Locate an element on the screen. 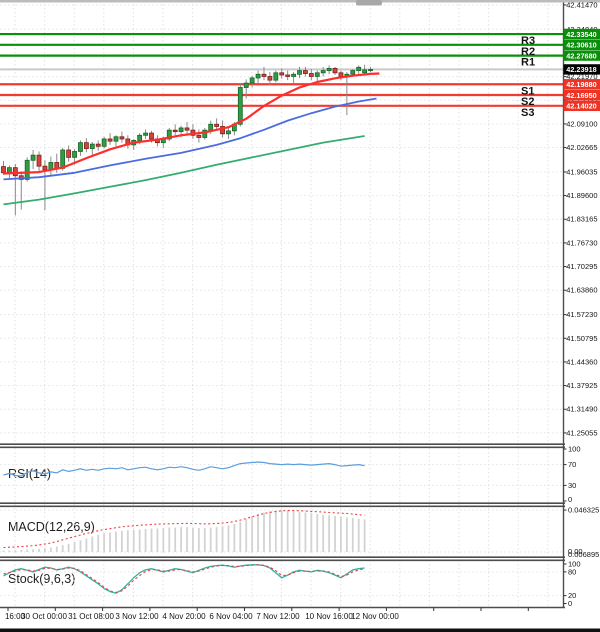 The image size is (600, 632). time-label: 30 Oct 00:00 is located at coordinates (44, 616).